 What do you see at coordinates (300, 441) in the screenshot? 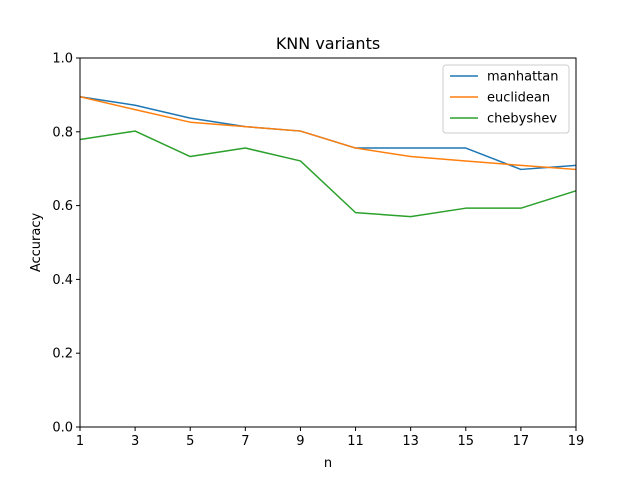
I see `x-tick-label: 9` at bounding box center [300, 441].